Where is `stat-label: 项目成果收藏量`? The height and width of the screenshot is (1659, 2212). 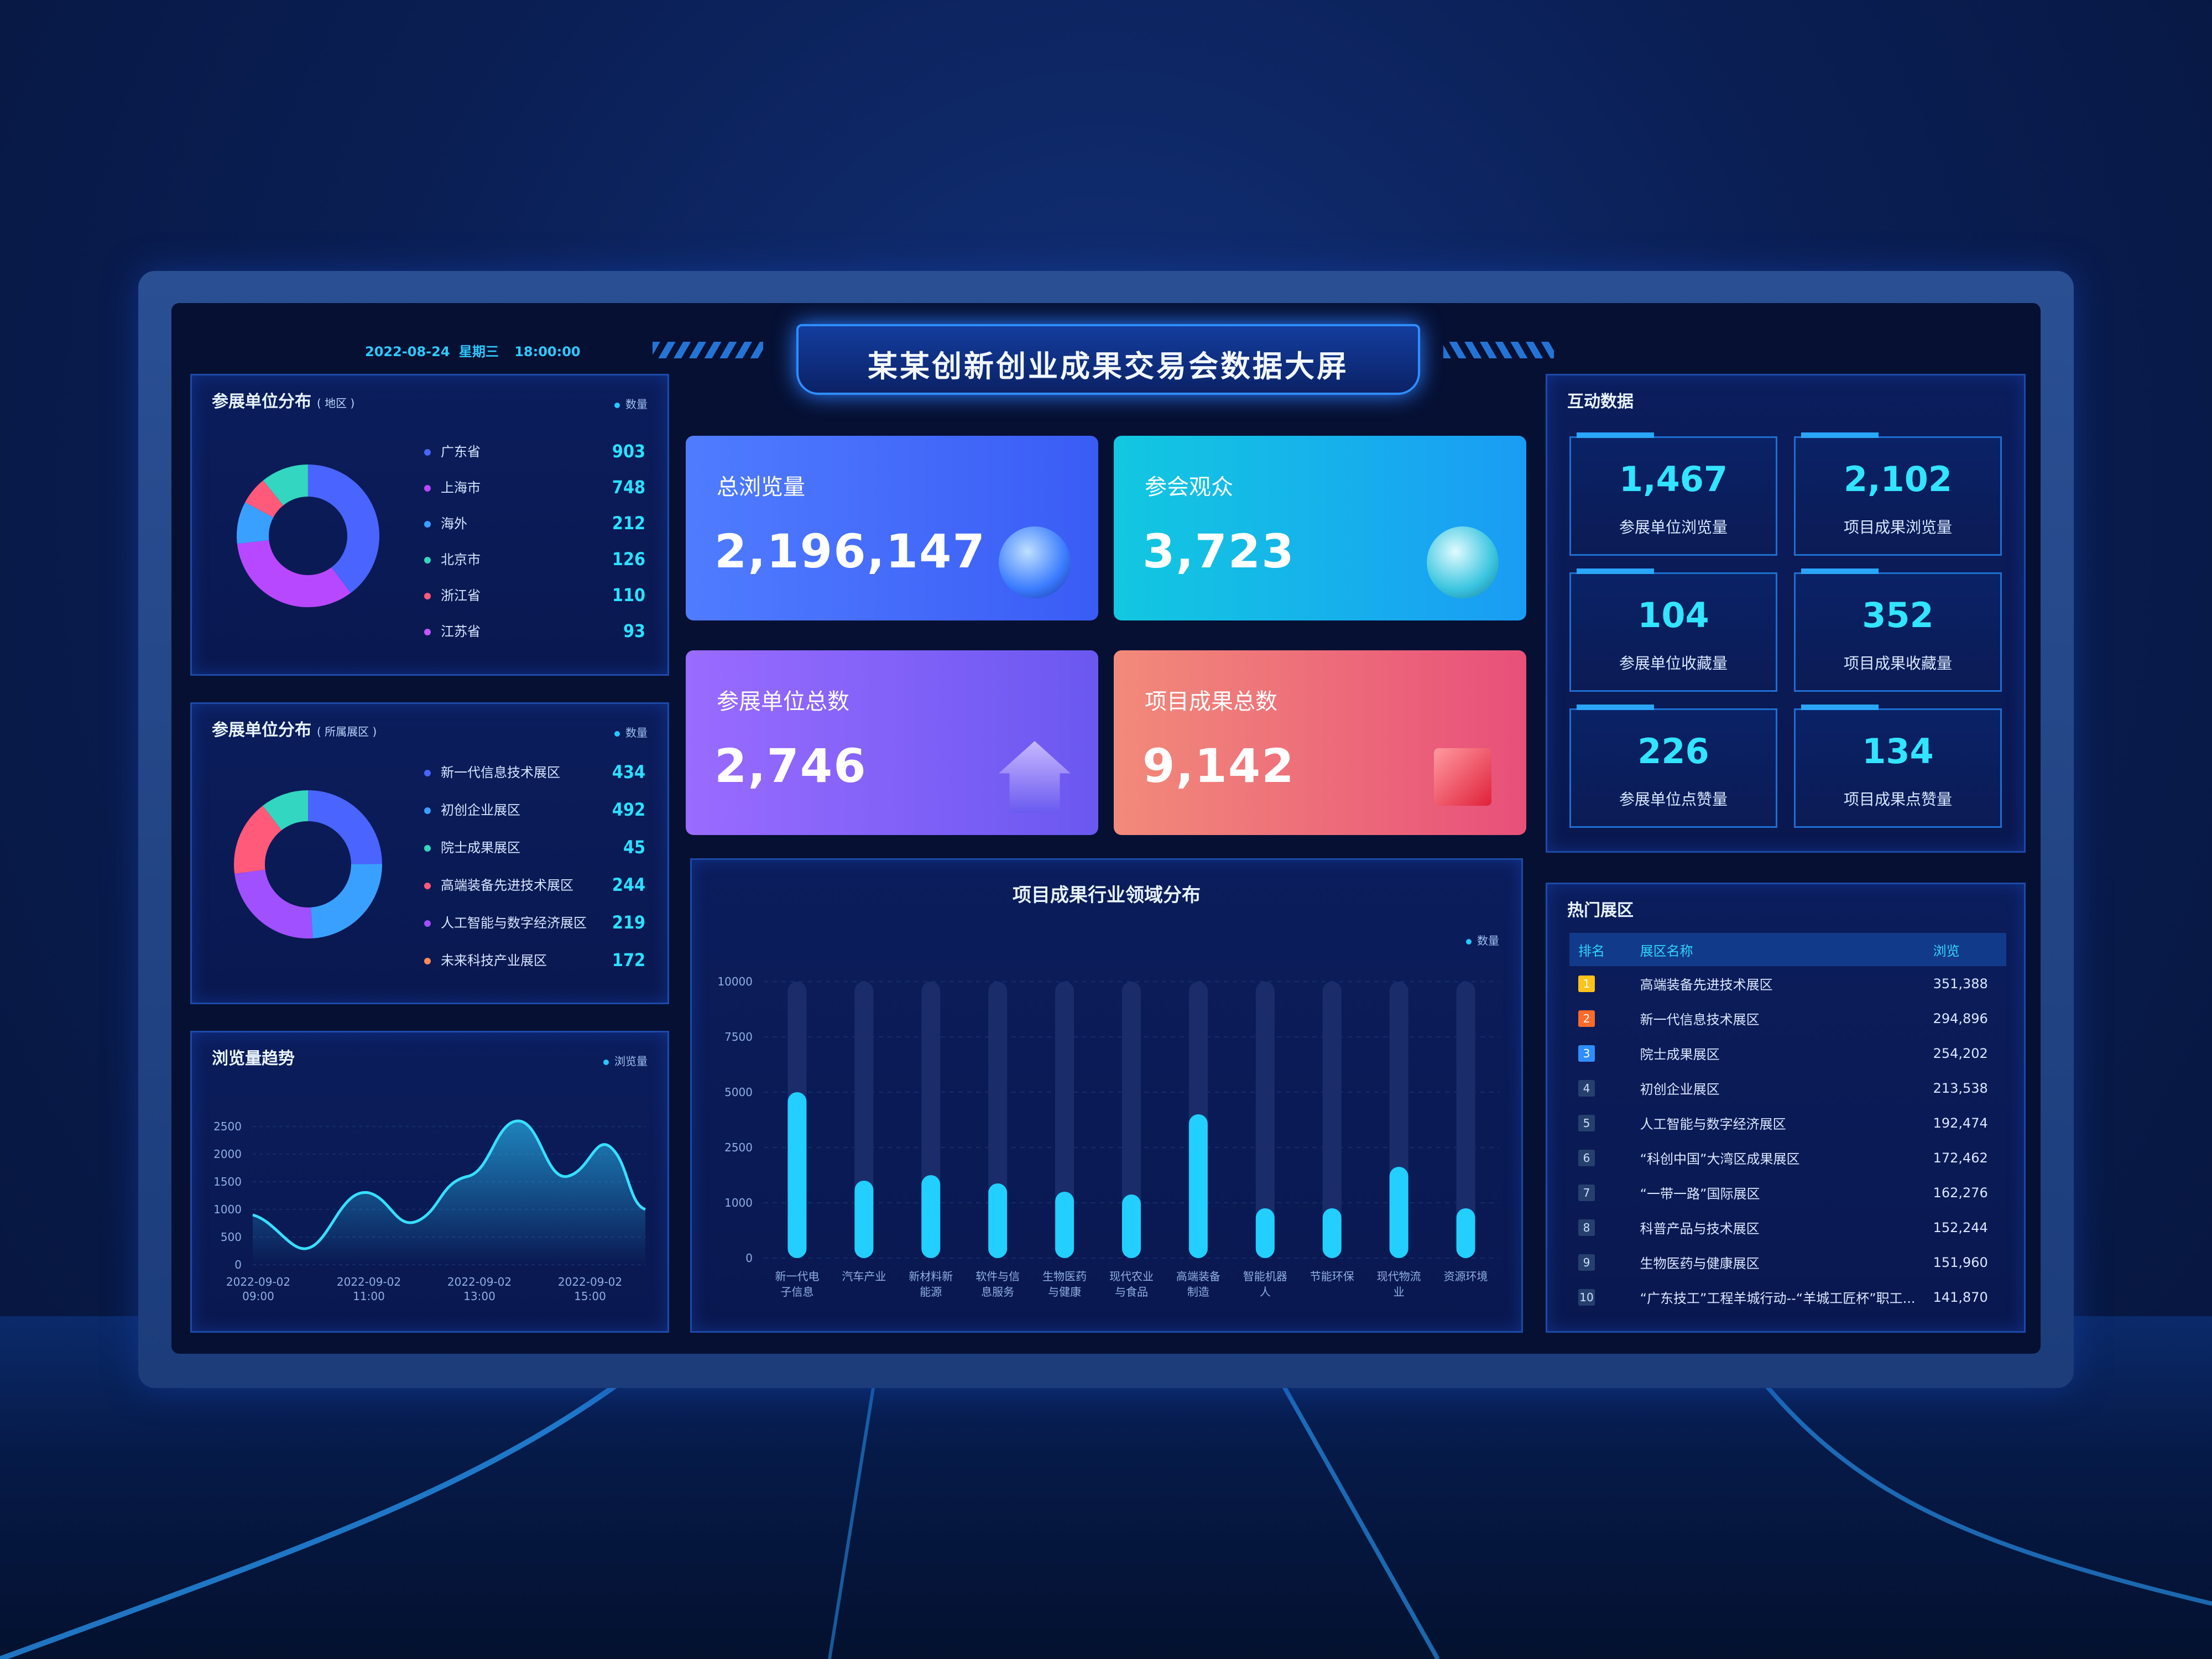
stat-label: 项目成果收藏量 is located at coordinates (1898, 663).